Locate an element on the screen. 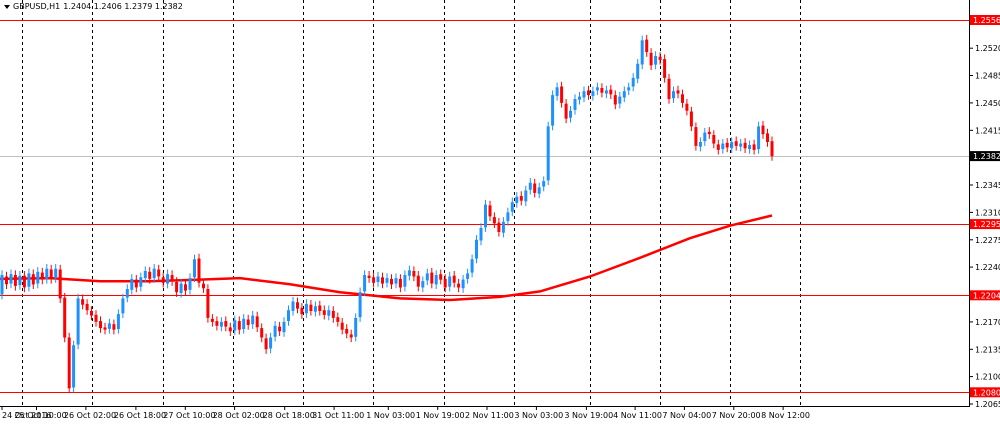 The image size is (1000, 428). price-tick-label: 1.2415 is located at coordinates (987, 130).